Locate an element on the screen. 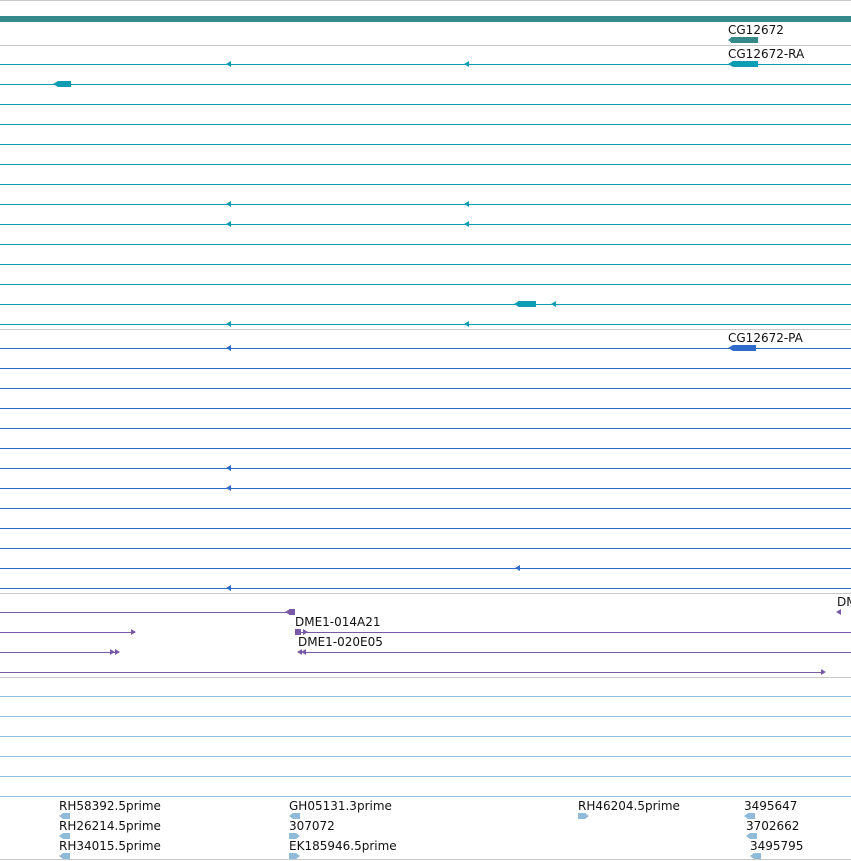  est-label: 3702662 is located at coordinates (773, 826).